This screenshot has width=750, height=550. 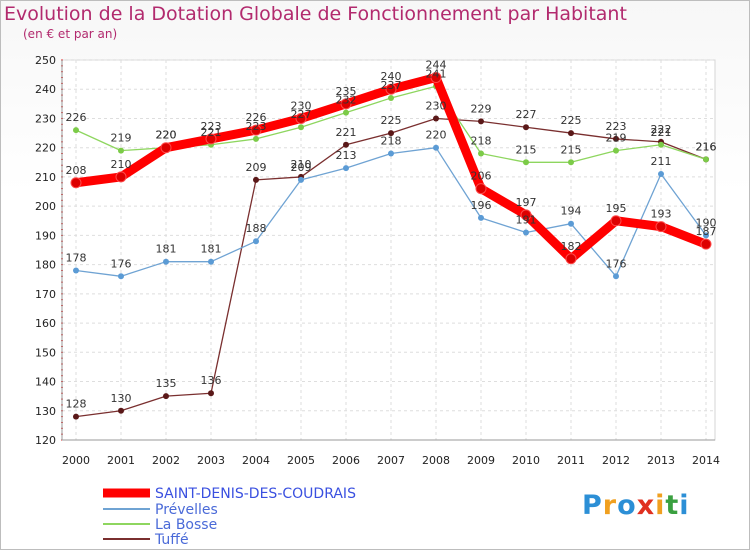 What do you see at coordinates (45, 235) in the screenshot?
I see `y-tick-label: 190` at bounding box center [45, 235].